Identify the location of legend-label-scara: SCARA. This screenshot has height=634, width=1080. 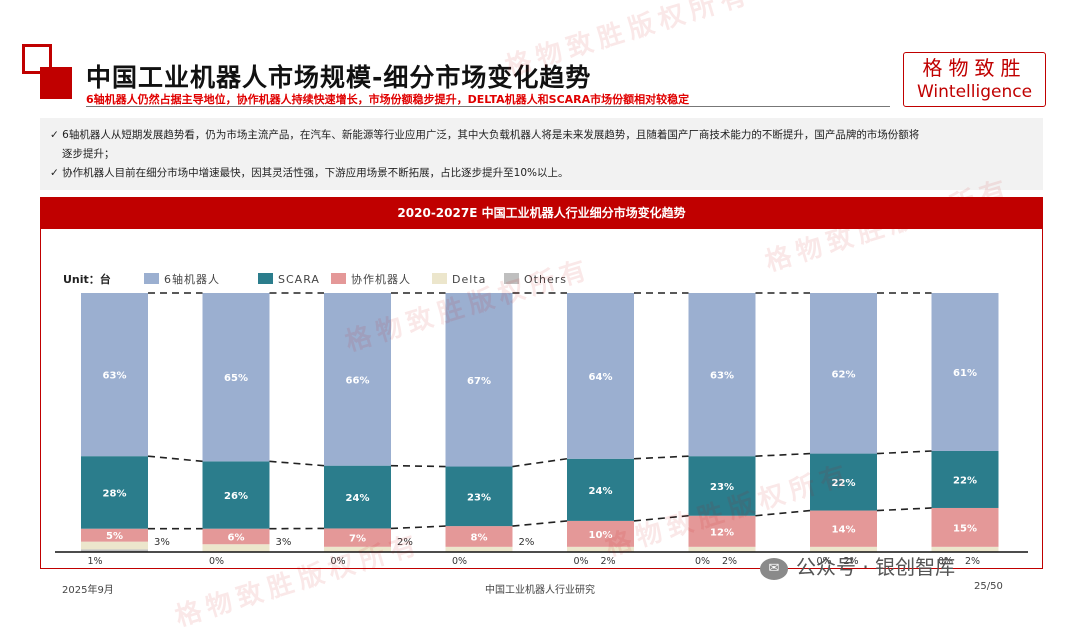
(299, 279).